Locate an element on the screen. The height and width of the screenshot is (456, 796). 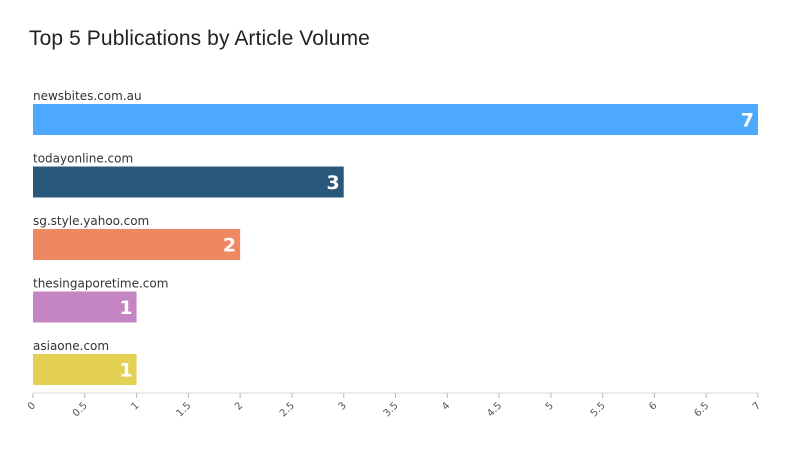
x-tick-label: 0.5 is located at coordinates (80, 409).